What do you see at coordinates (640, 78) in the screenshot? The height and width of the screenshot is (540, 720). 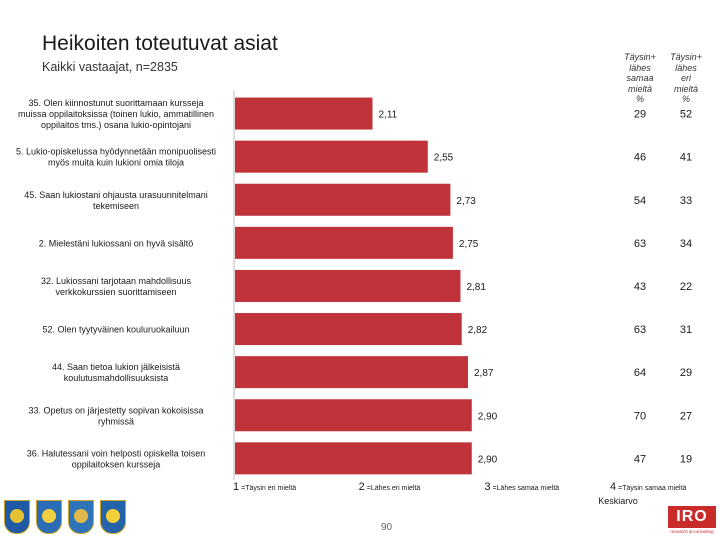 I see `agree-column-header: Täysin+ lähes samaa mieltä %` at bounding box center [640, 78].